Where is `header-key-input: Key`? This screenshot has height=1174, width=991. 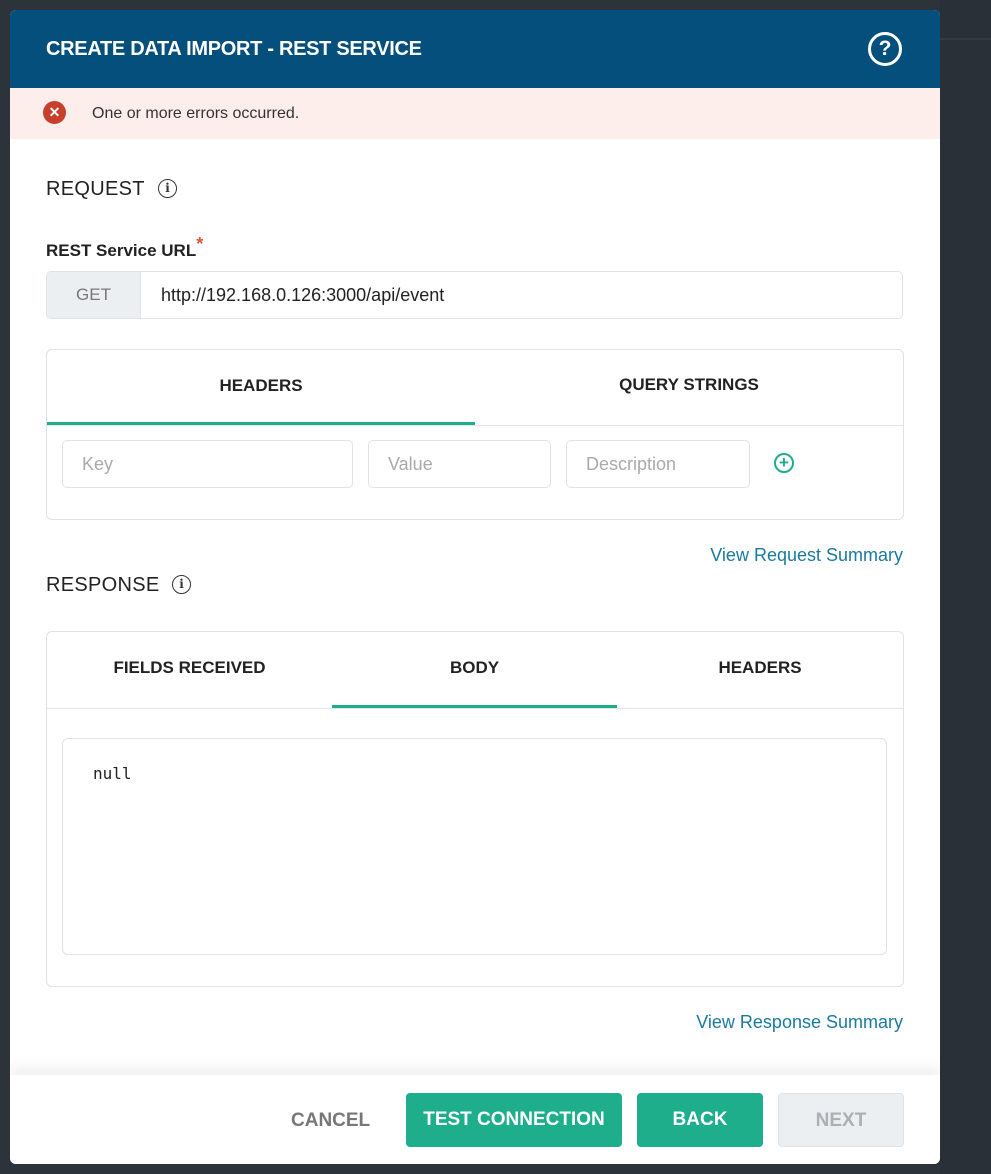
header-key-input: Key is located at coordinates (207, 464).